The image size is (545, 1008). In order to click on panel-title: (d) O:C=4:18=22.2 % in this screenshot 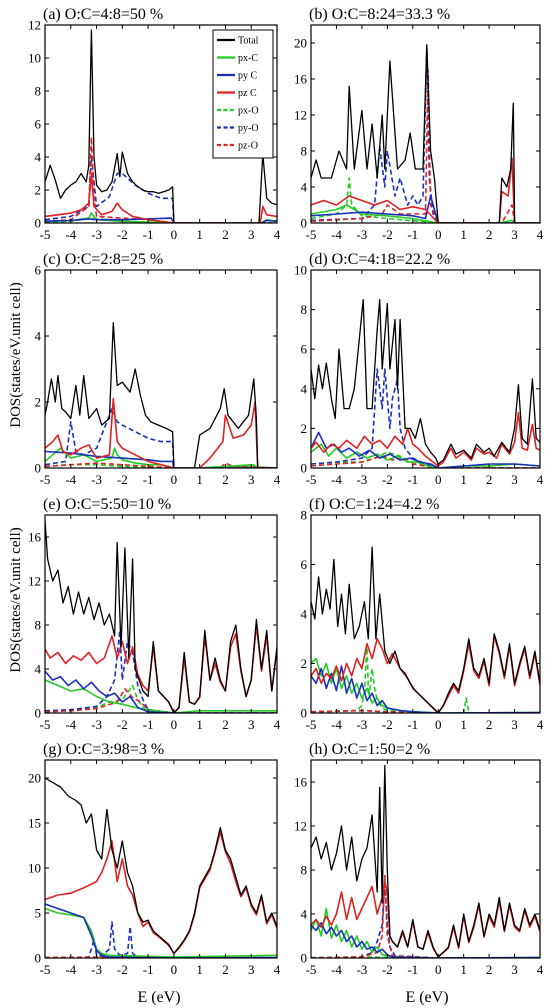, I will do `click(379, 259)`.